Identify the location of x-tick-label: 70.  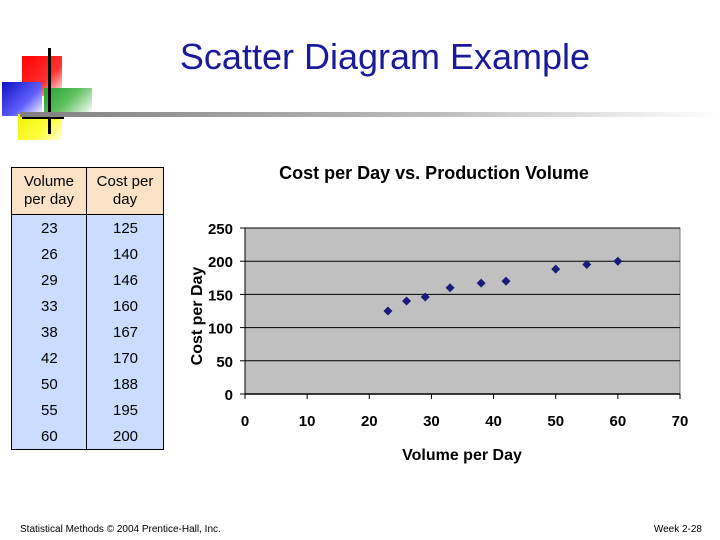
(680, 421).